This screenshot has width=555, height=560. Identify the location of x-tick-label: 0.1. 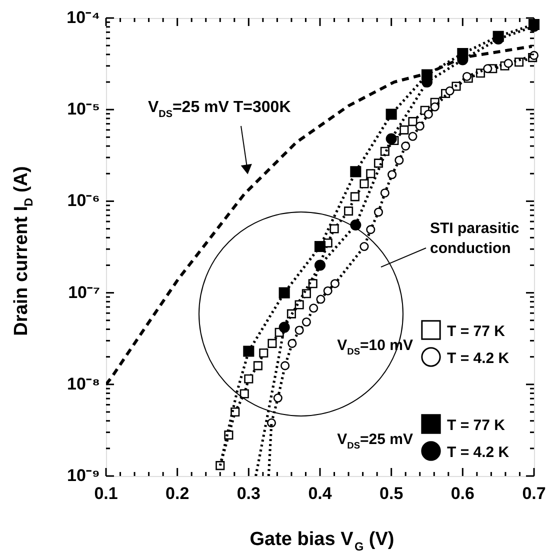
(106, 493).